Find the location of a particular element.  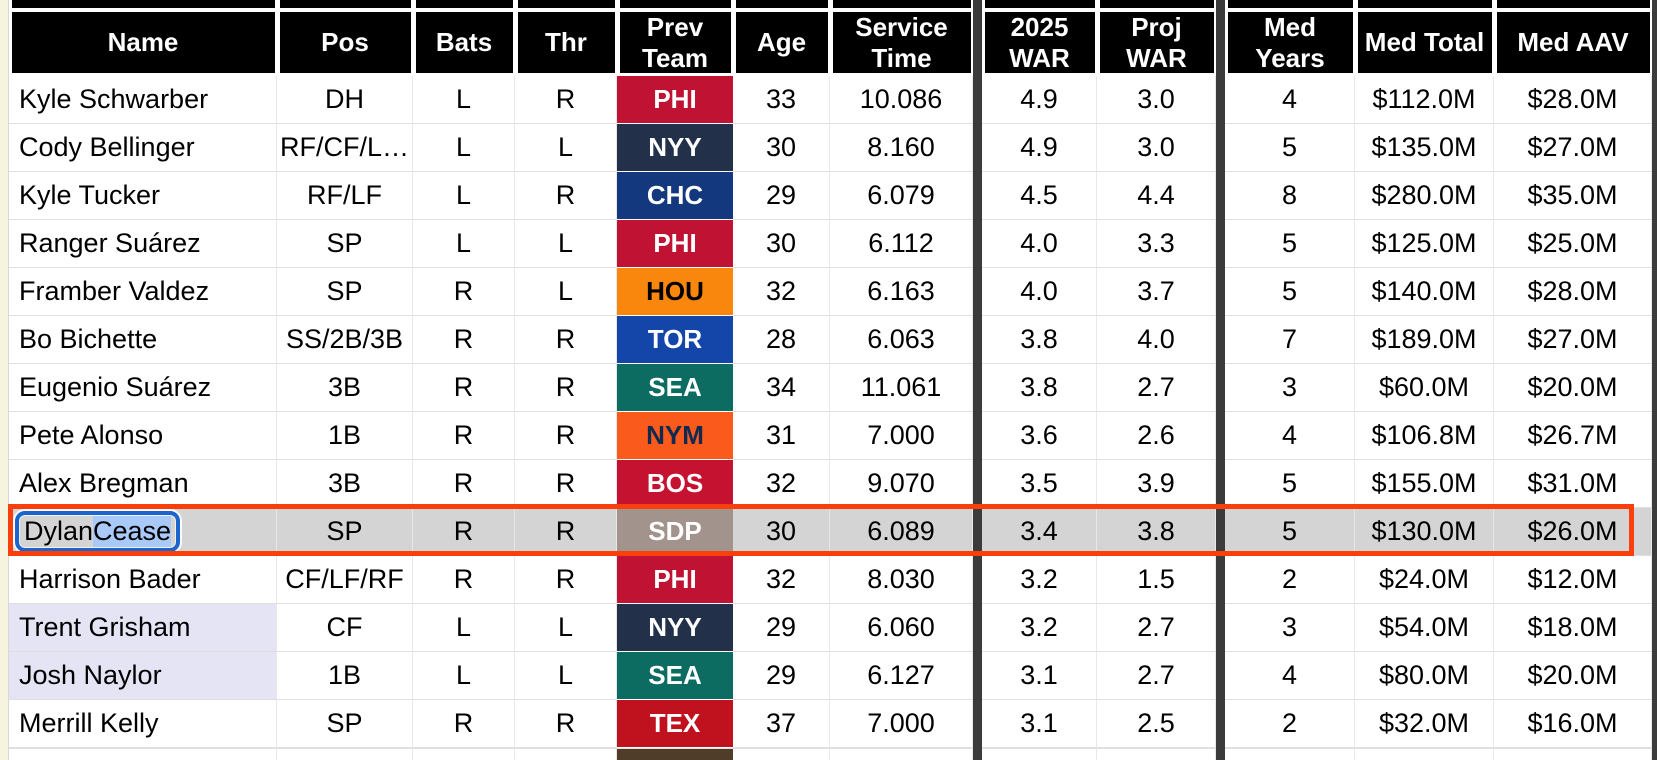

column-header-thr: Thr is located at coordinates (566, 43).